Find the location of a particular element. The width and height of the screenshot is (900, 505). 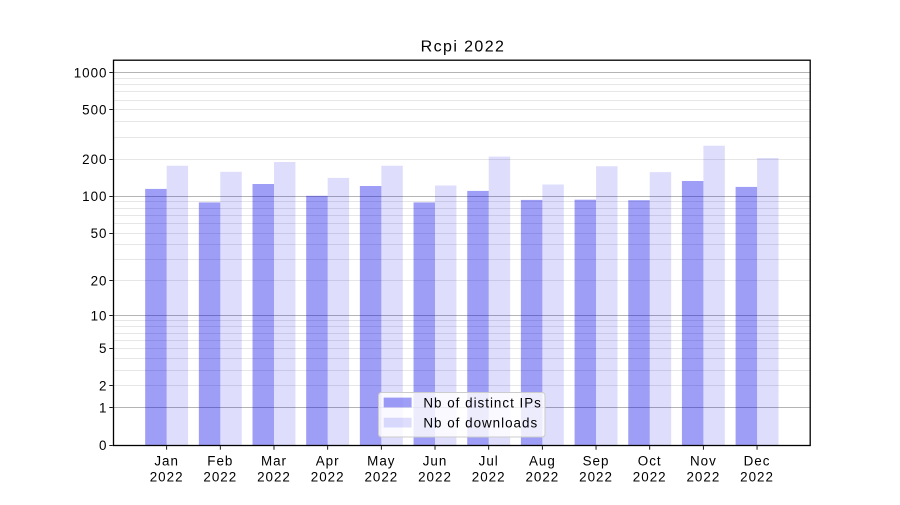

svg-text: Jul is located at coordinates (489, 461).